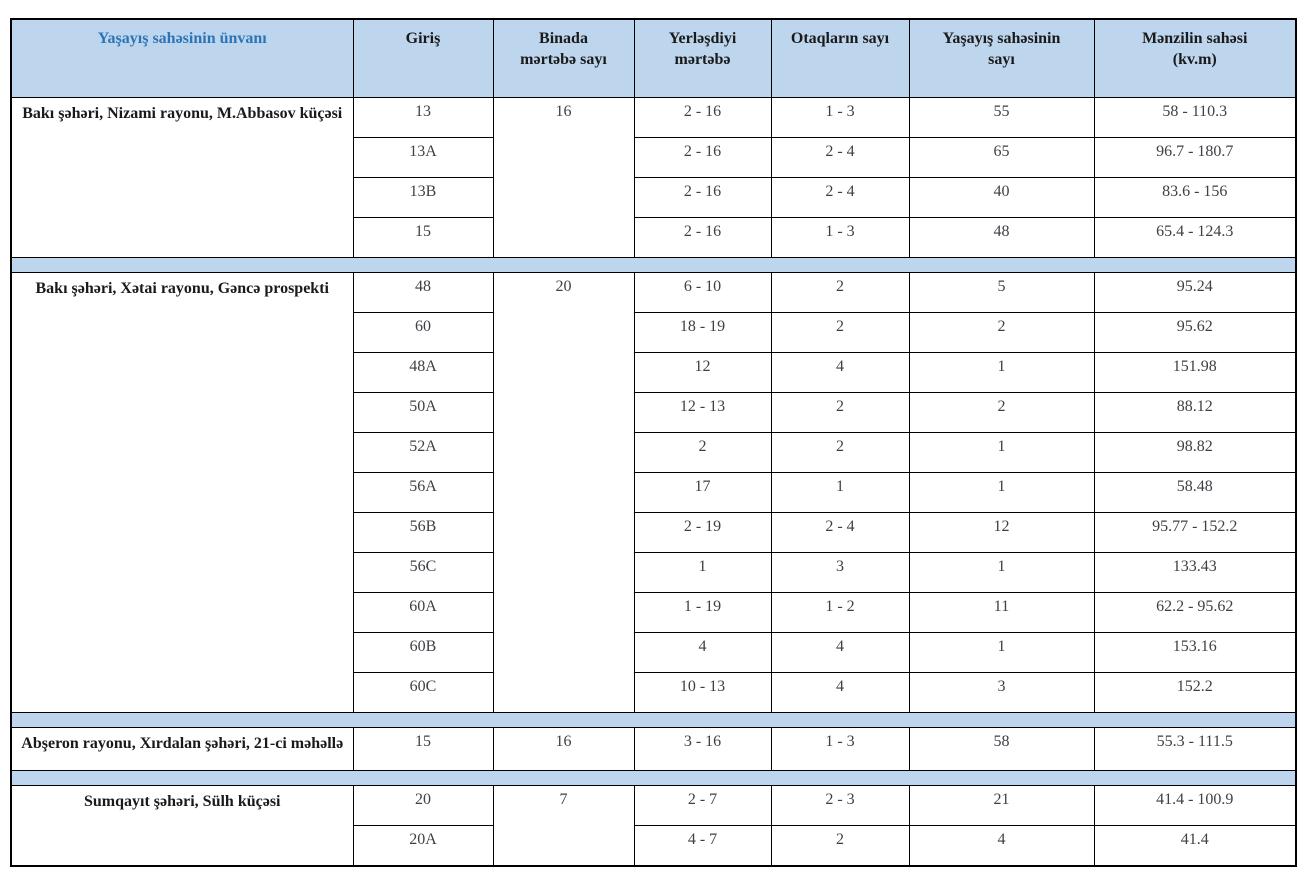  I want to click on rooms-cell: 2 - 3, so click(840, 805).